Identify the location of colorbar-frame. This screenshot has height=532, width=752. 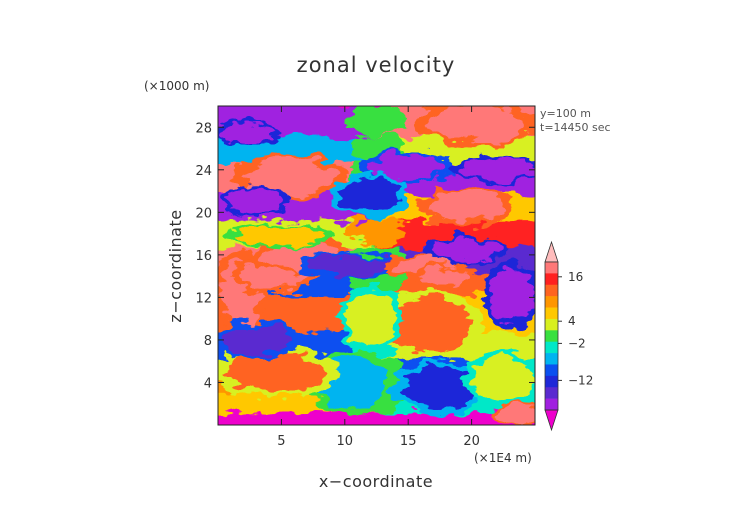
(551, 336).